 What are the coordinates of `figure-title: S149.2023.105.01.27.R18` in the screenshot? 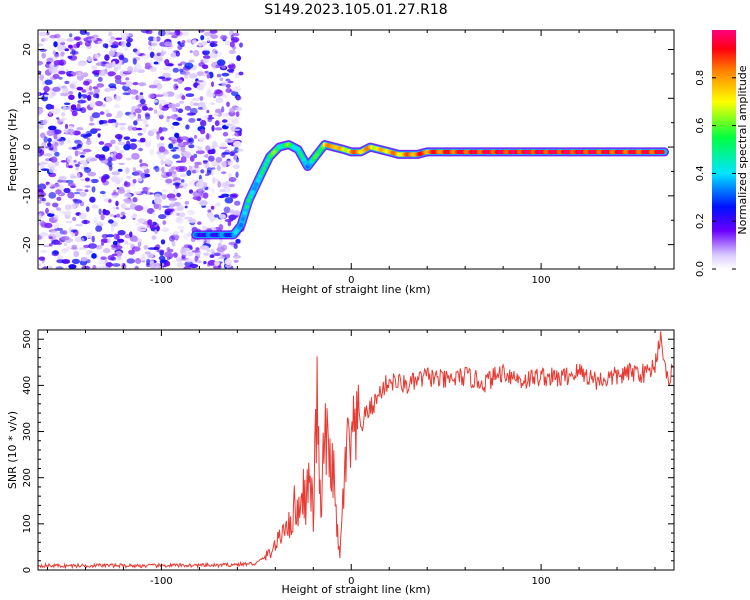 It's located at (355, 10).